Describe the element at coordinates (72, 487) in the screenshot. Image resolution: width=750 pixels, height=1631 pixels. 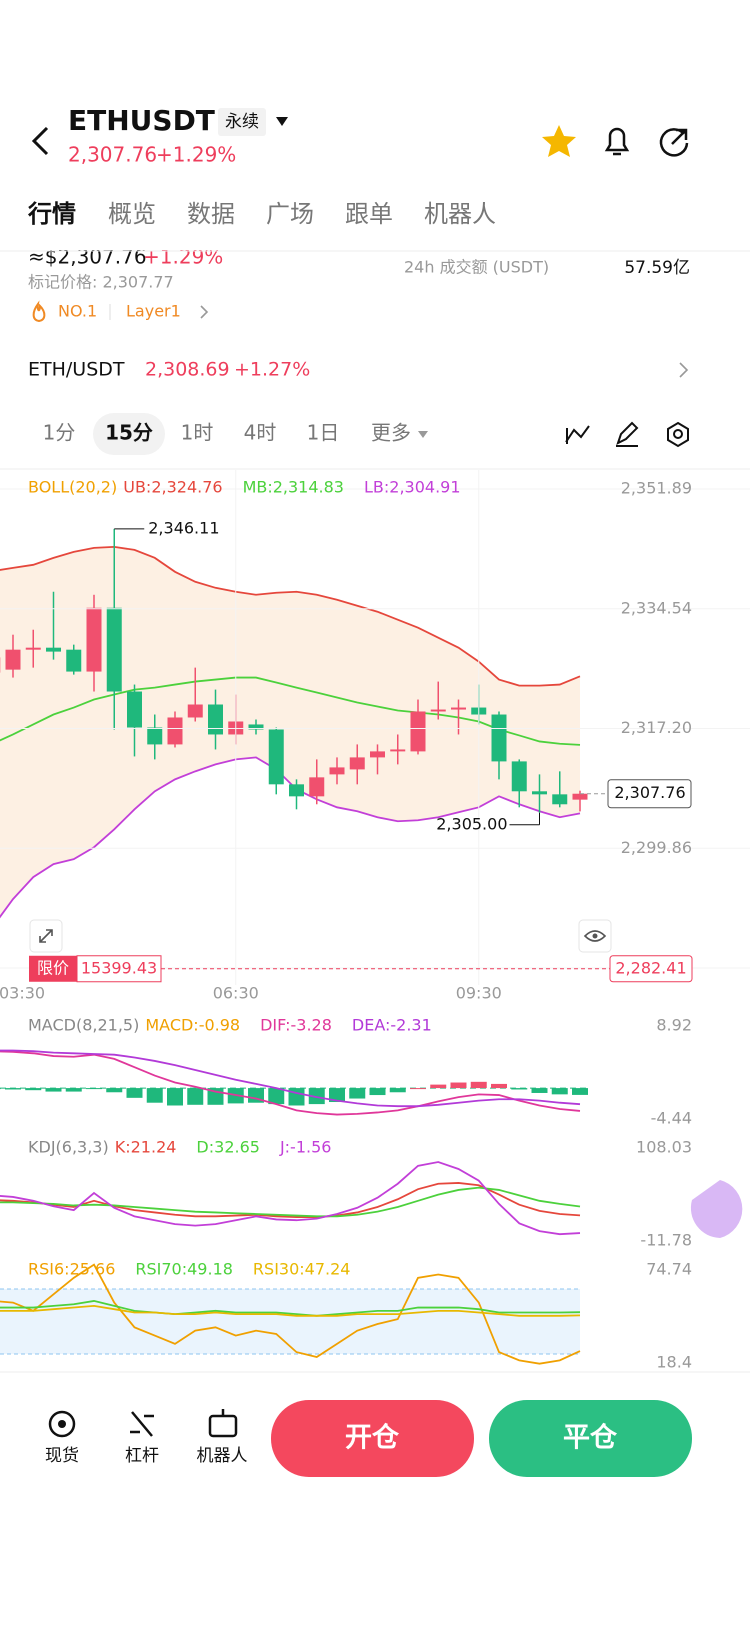
I see `legend-title: BOLL(20,2)` at that location.